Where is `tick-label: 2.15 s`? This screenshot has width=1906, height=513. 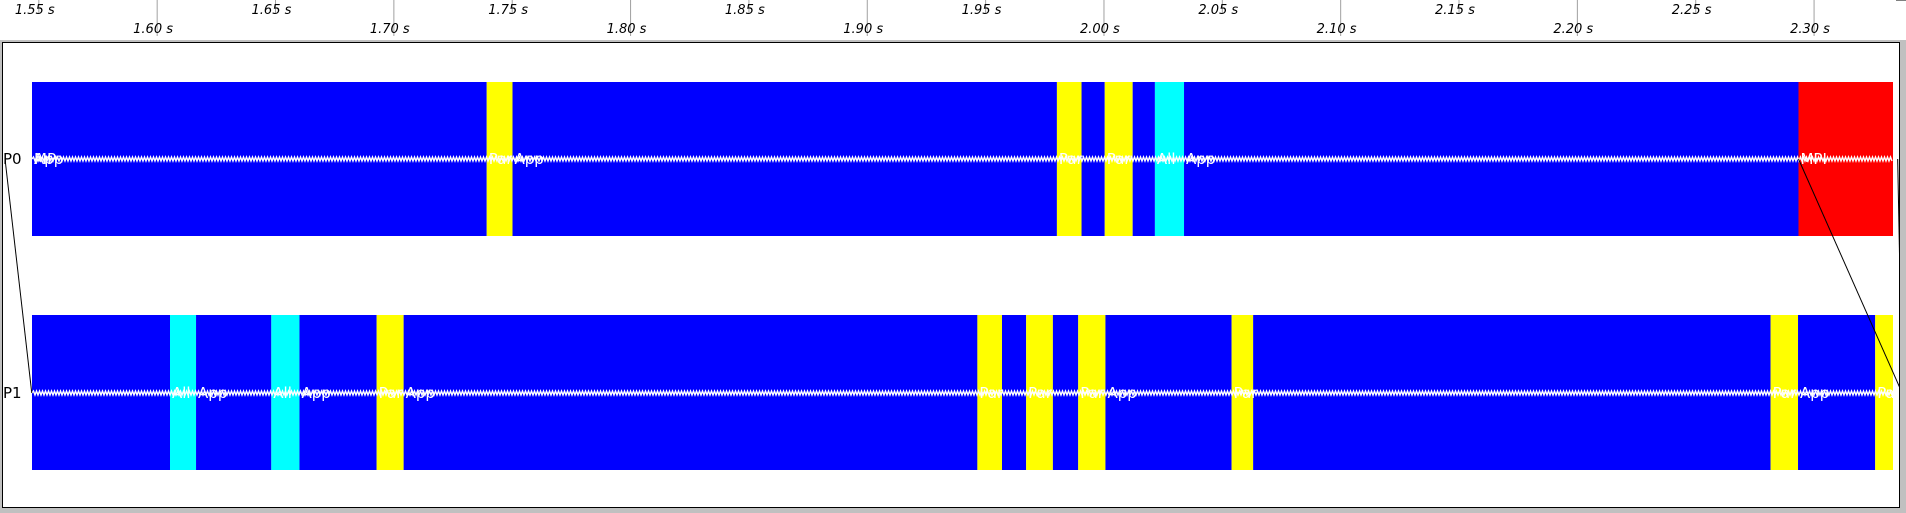 tick-label: 2.15 s is located at coordinates (1455, 10).